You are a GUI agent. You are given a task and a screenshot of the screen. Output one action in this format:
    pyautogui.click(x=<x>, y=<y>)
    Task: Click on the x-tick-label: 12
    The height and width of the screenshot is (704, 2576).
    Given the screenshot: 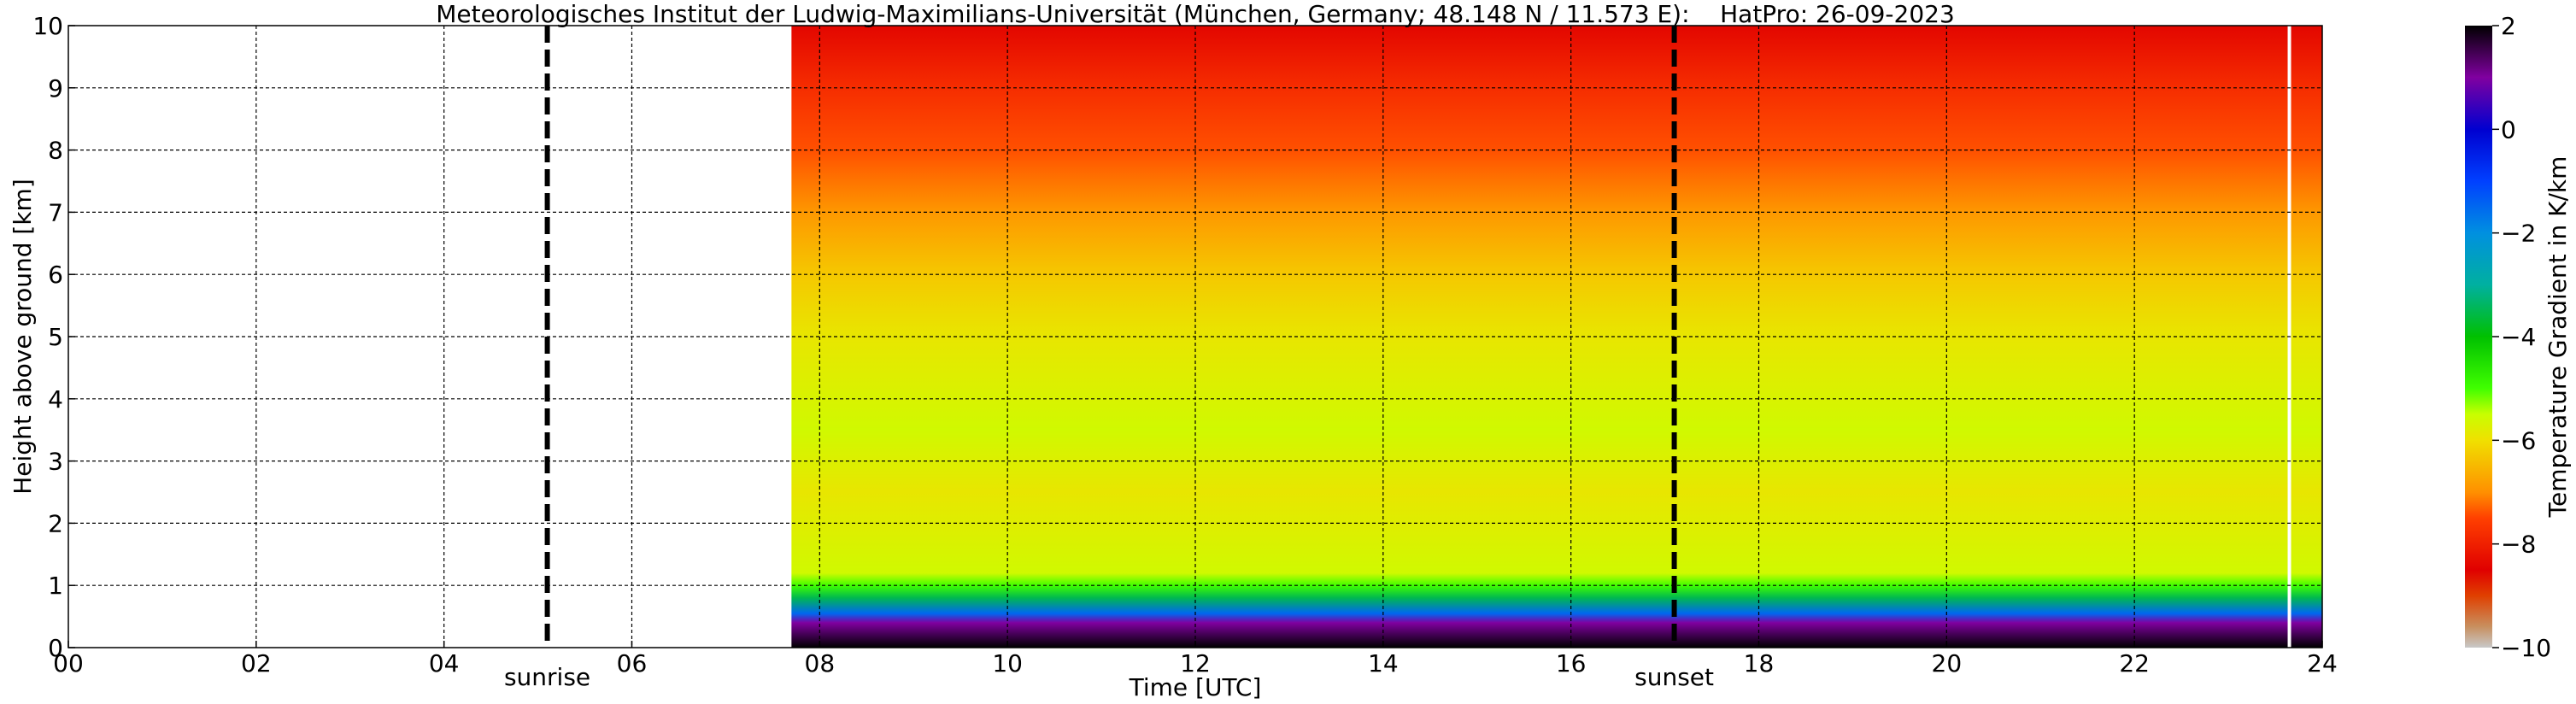 What is the action you would take?
    pyautogui.click(x=1195, y=663)
    